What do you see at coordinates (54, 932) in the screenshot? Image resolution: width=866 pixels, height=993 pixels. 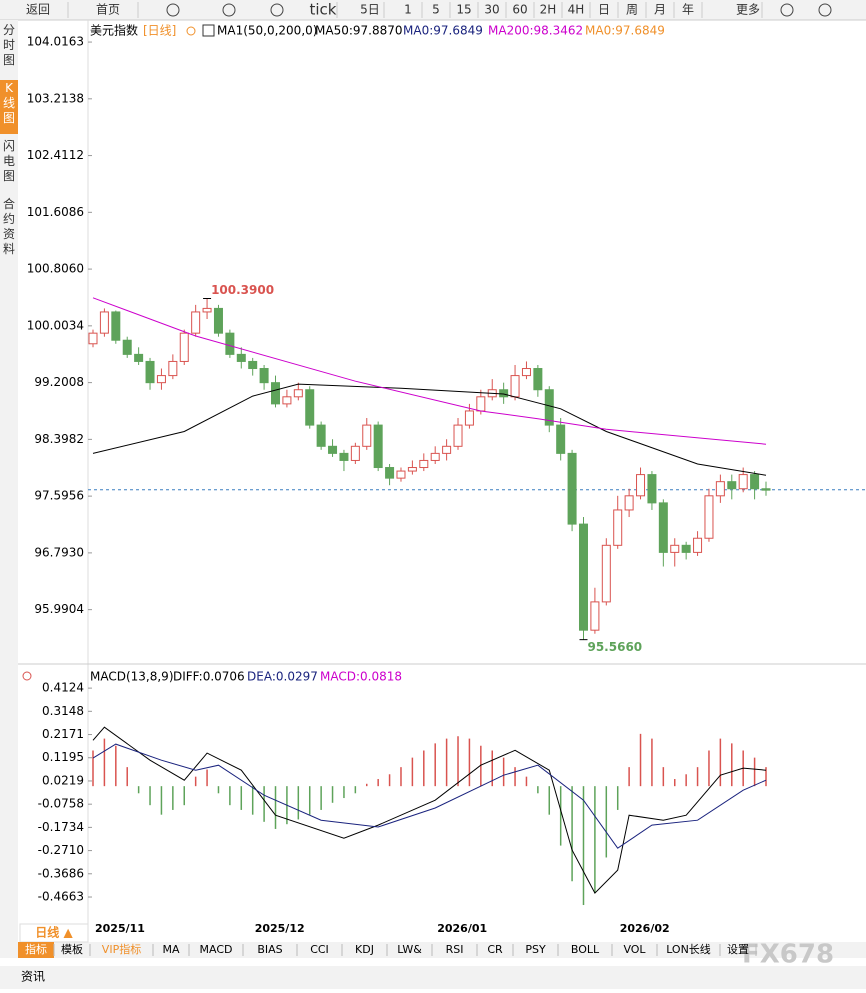 I see `period-button: 日线 ▲` at bounding box center [54, 932].